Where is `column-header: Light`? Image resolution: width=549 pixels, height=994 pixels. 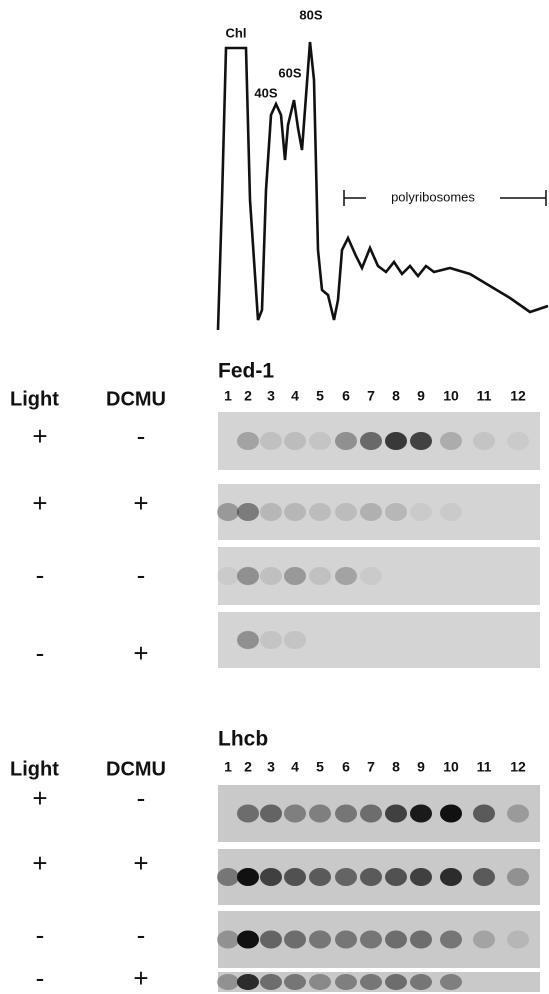 column-header: Light is located at coordinates (34, 769).